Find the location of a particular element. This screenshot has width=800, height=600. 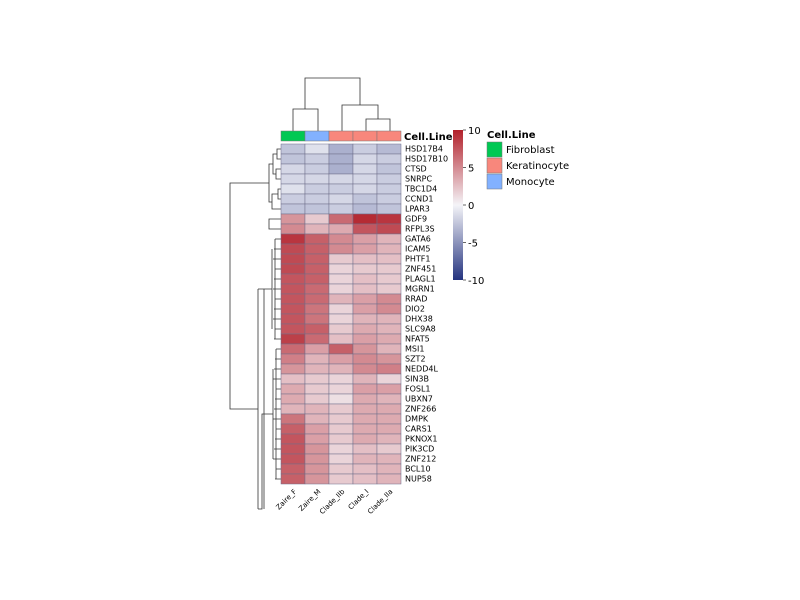

color-scale-tick-label: -10 is located at coordinates (476, 281).